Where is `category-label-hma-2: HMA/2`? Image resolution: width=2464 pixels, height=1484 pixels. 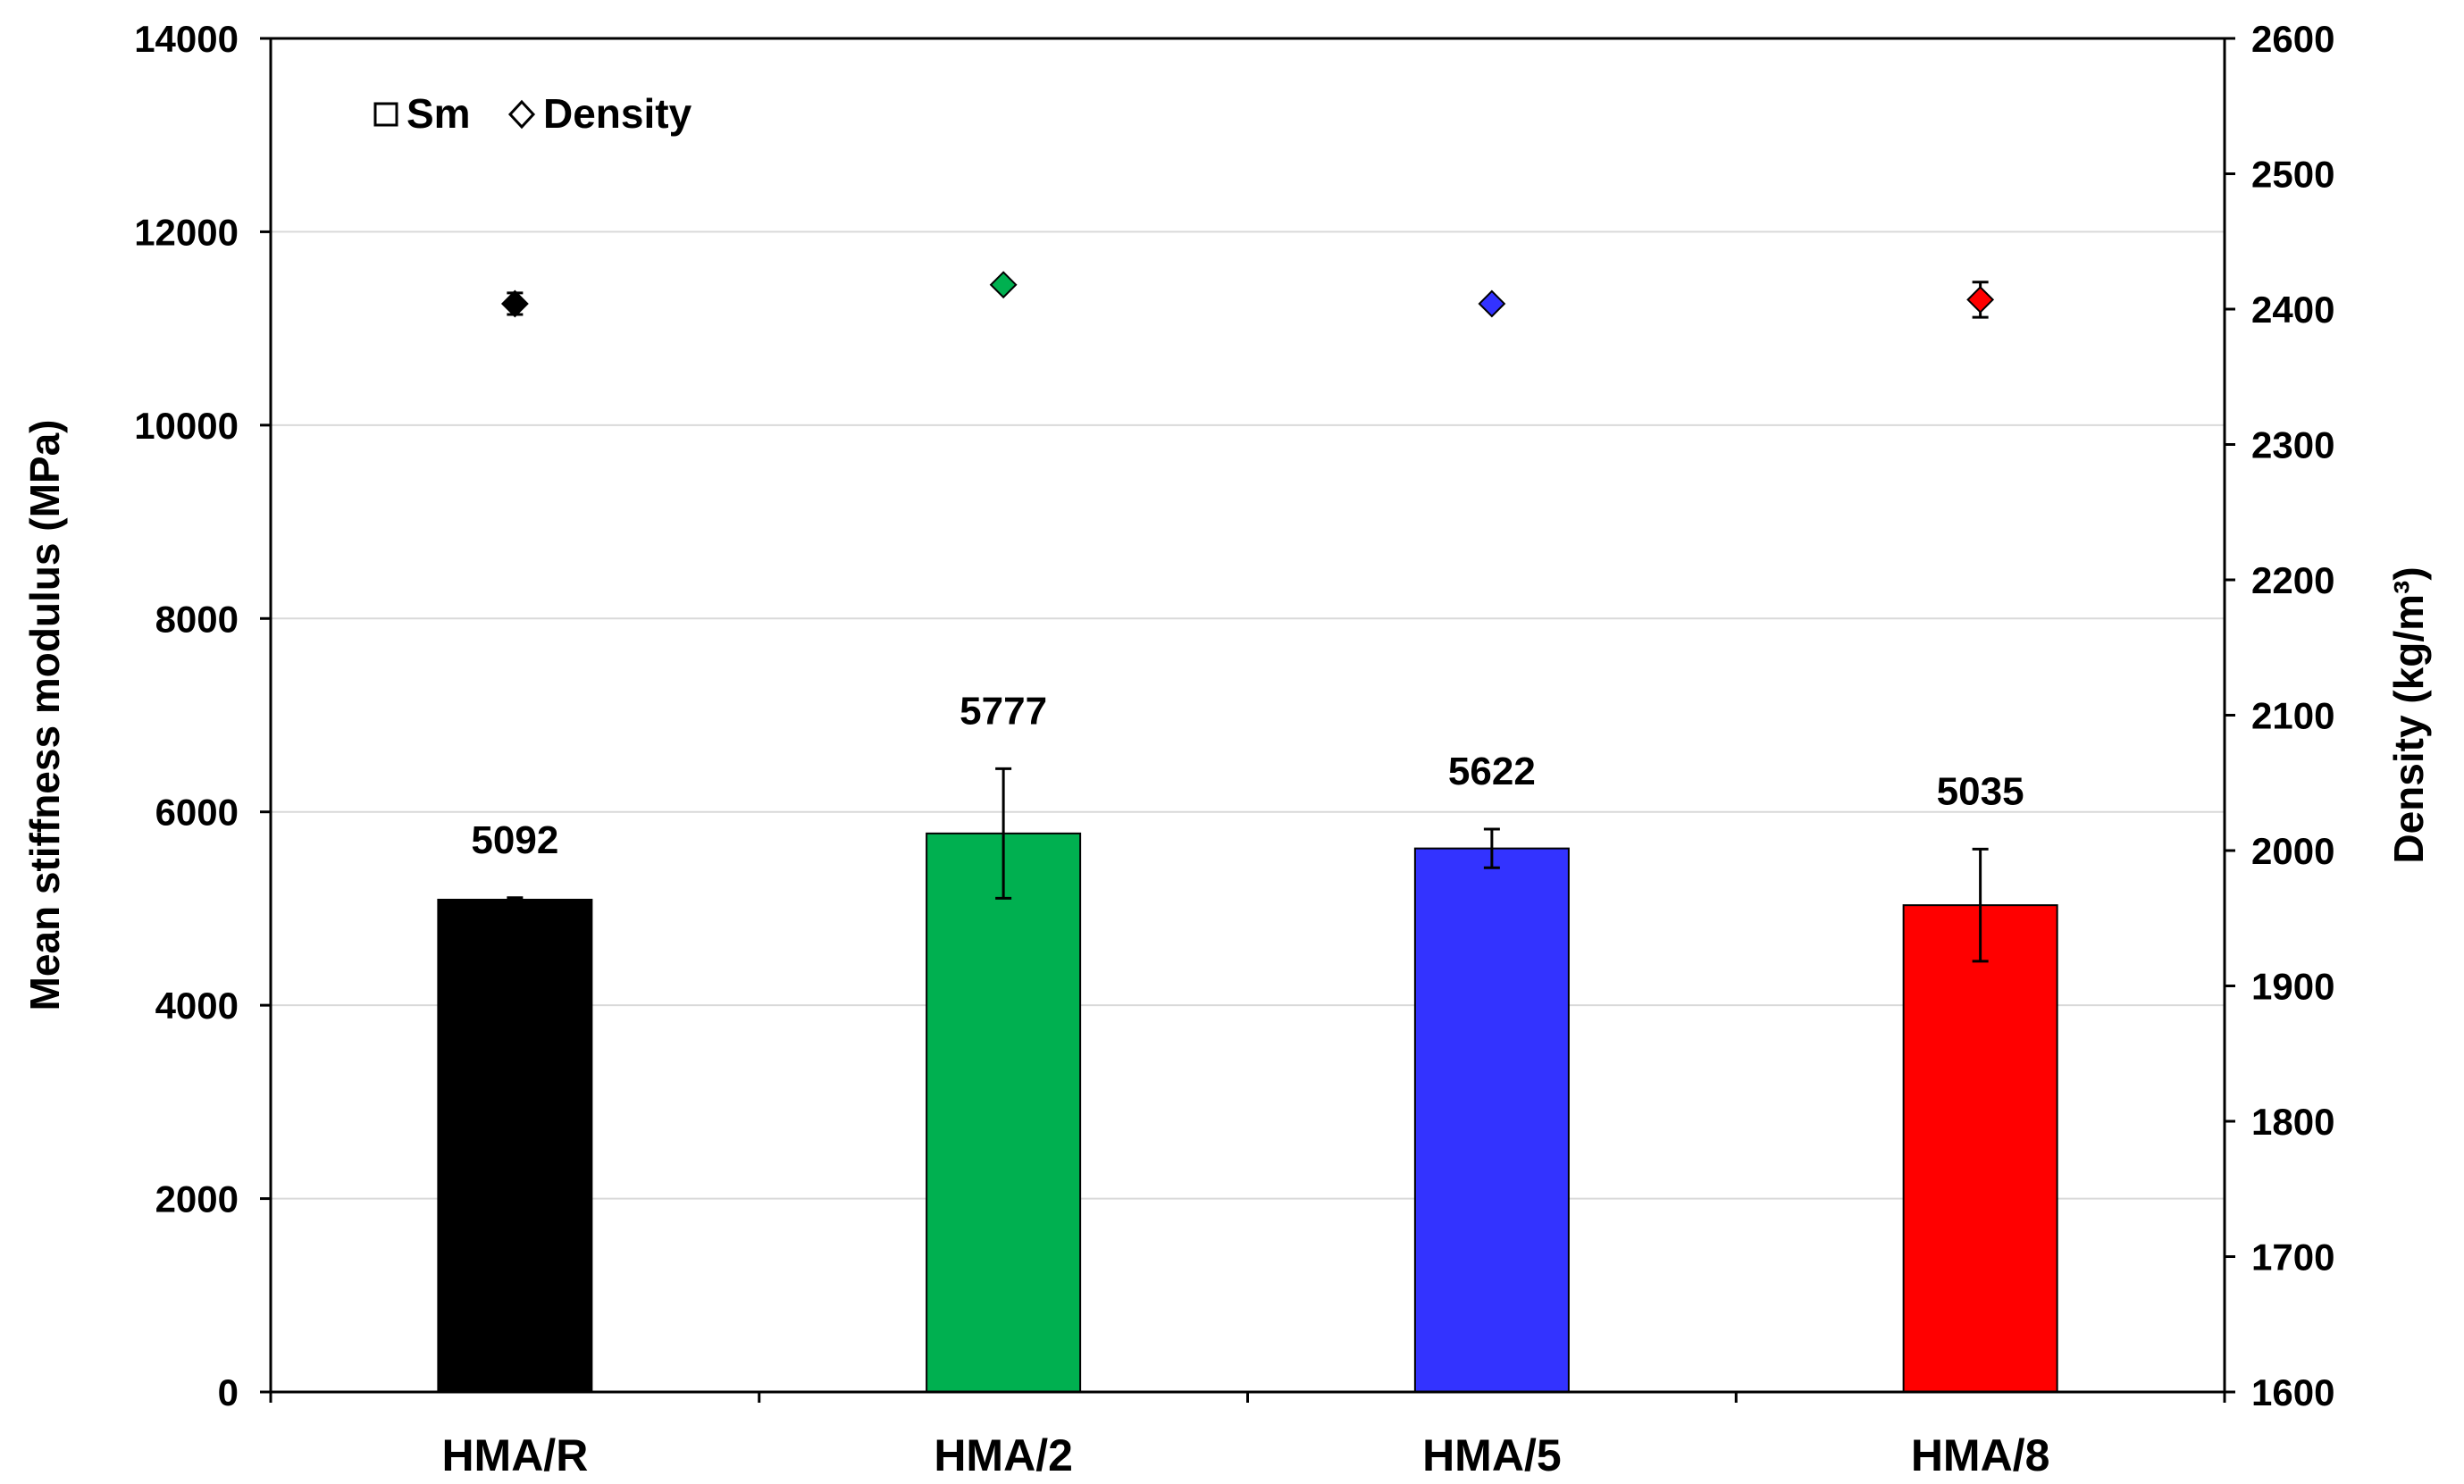 category-label-hma-2: HMA/2 is located at coordinates (1003, 1455).